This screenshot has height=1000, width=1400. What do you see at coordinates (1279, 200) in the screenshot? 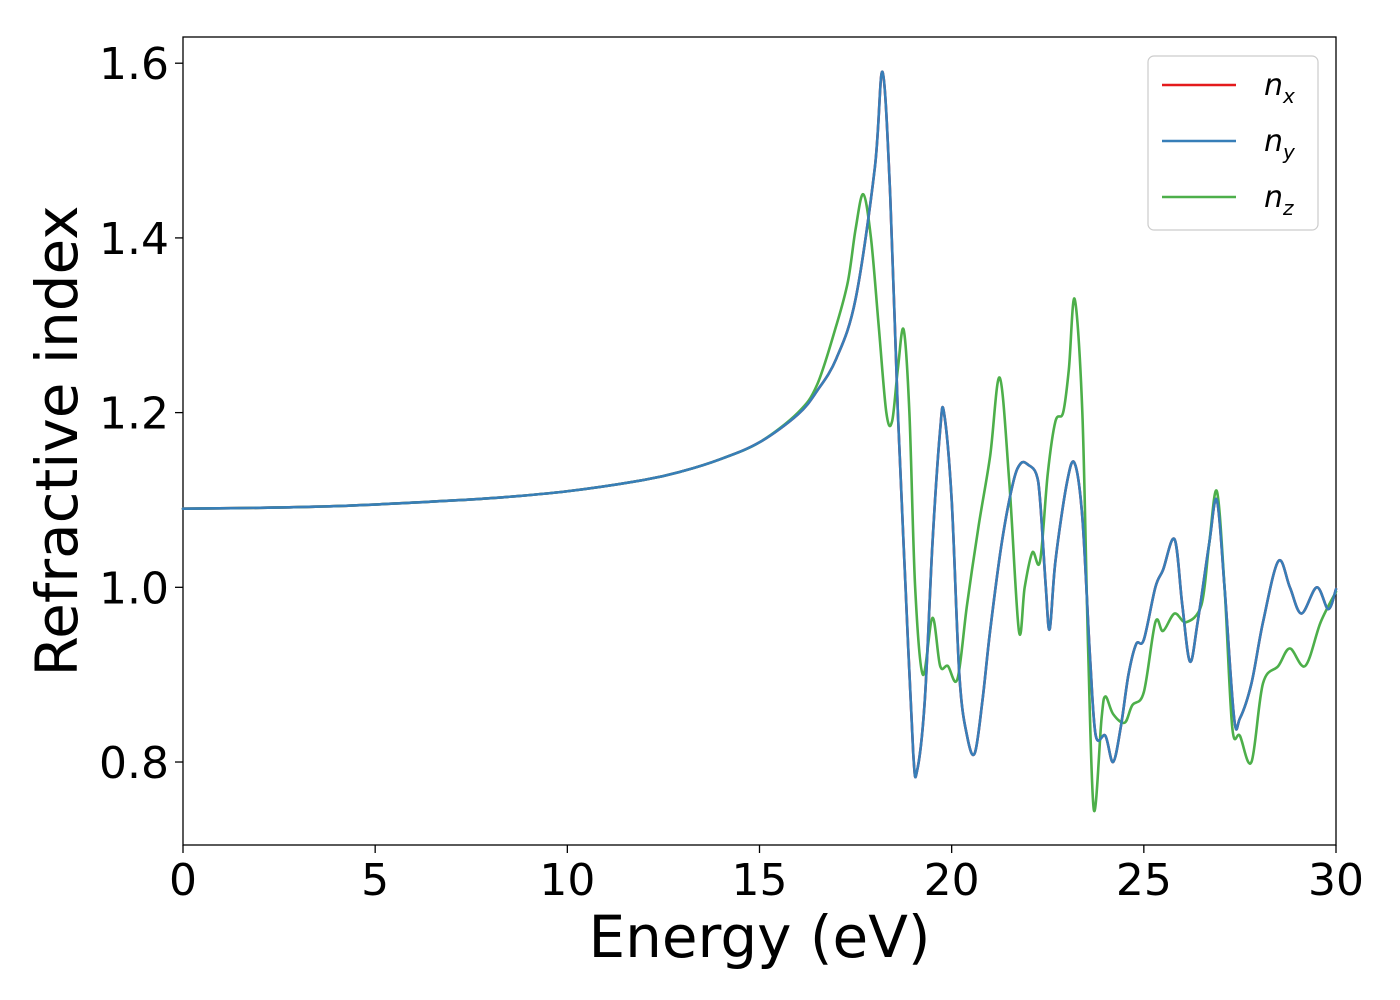
I see `legend-label-n-z: nz` at bounding box center [1279, 200].